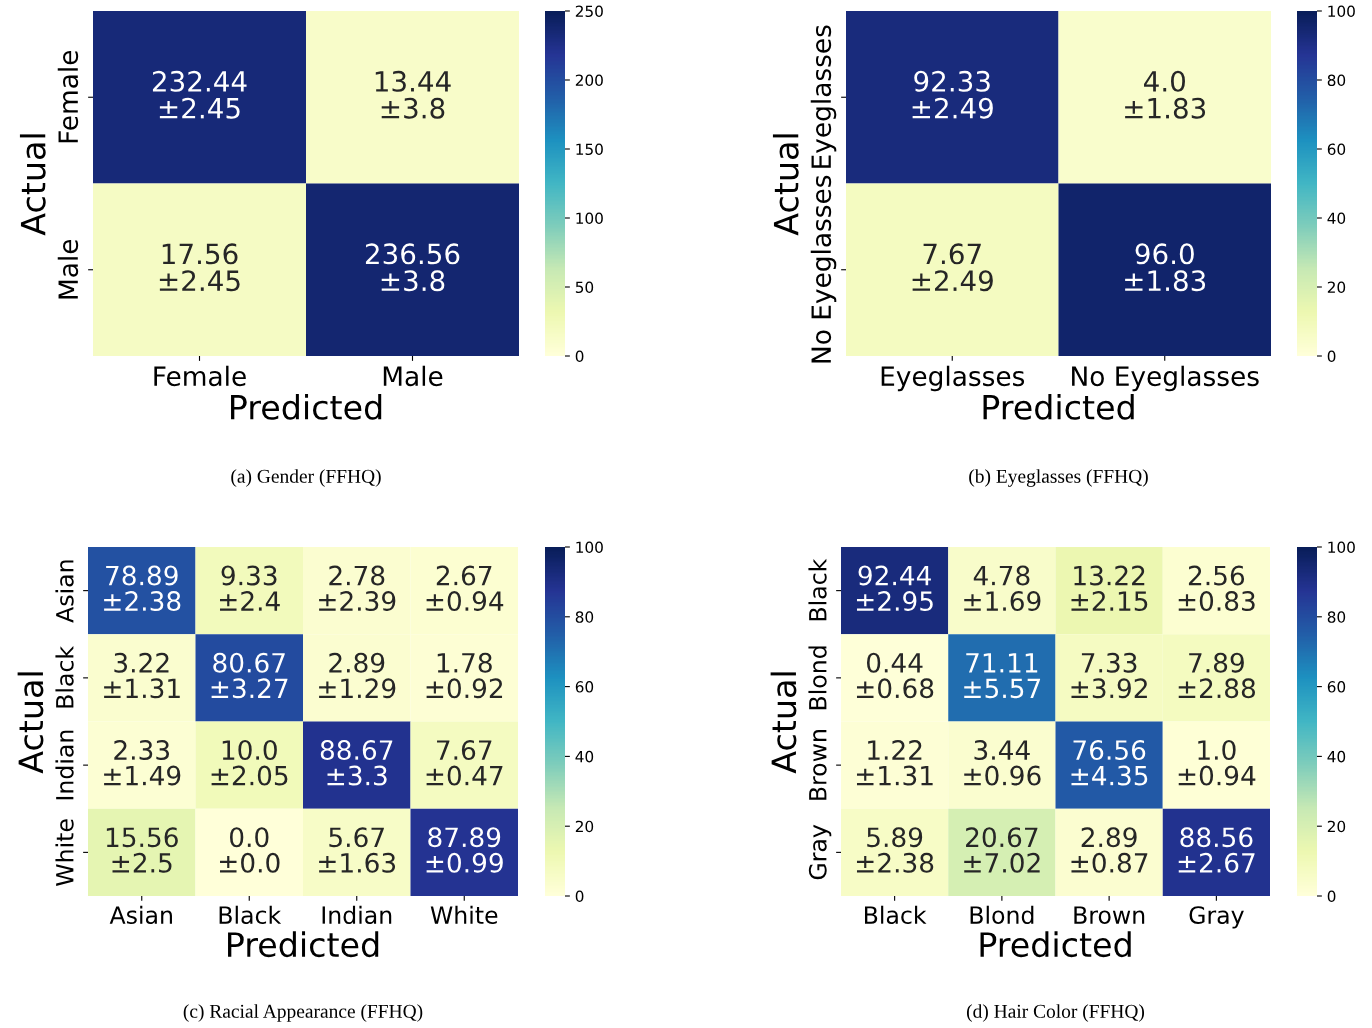  Describe the element at coordinates (820, 852) in the screenshot. I see `y-tick-label: Gray` at that location.